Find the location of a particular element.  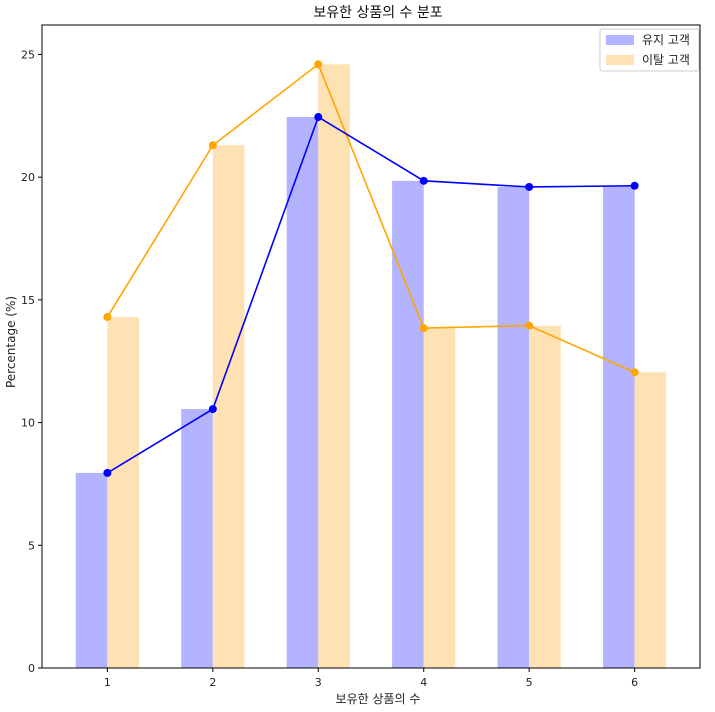

legend-swatch-retained is located at coordinates (620, 40).